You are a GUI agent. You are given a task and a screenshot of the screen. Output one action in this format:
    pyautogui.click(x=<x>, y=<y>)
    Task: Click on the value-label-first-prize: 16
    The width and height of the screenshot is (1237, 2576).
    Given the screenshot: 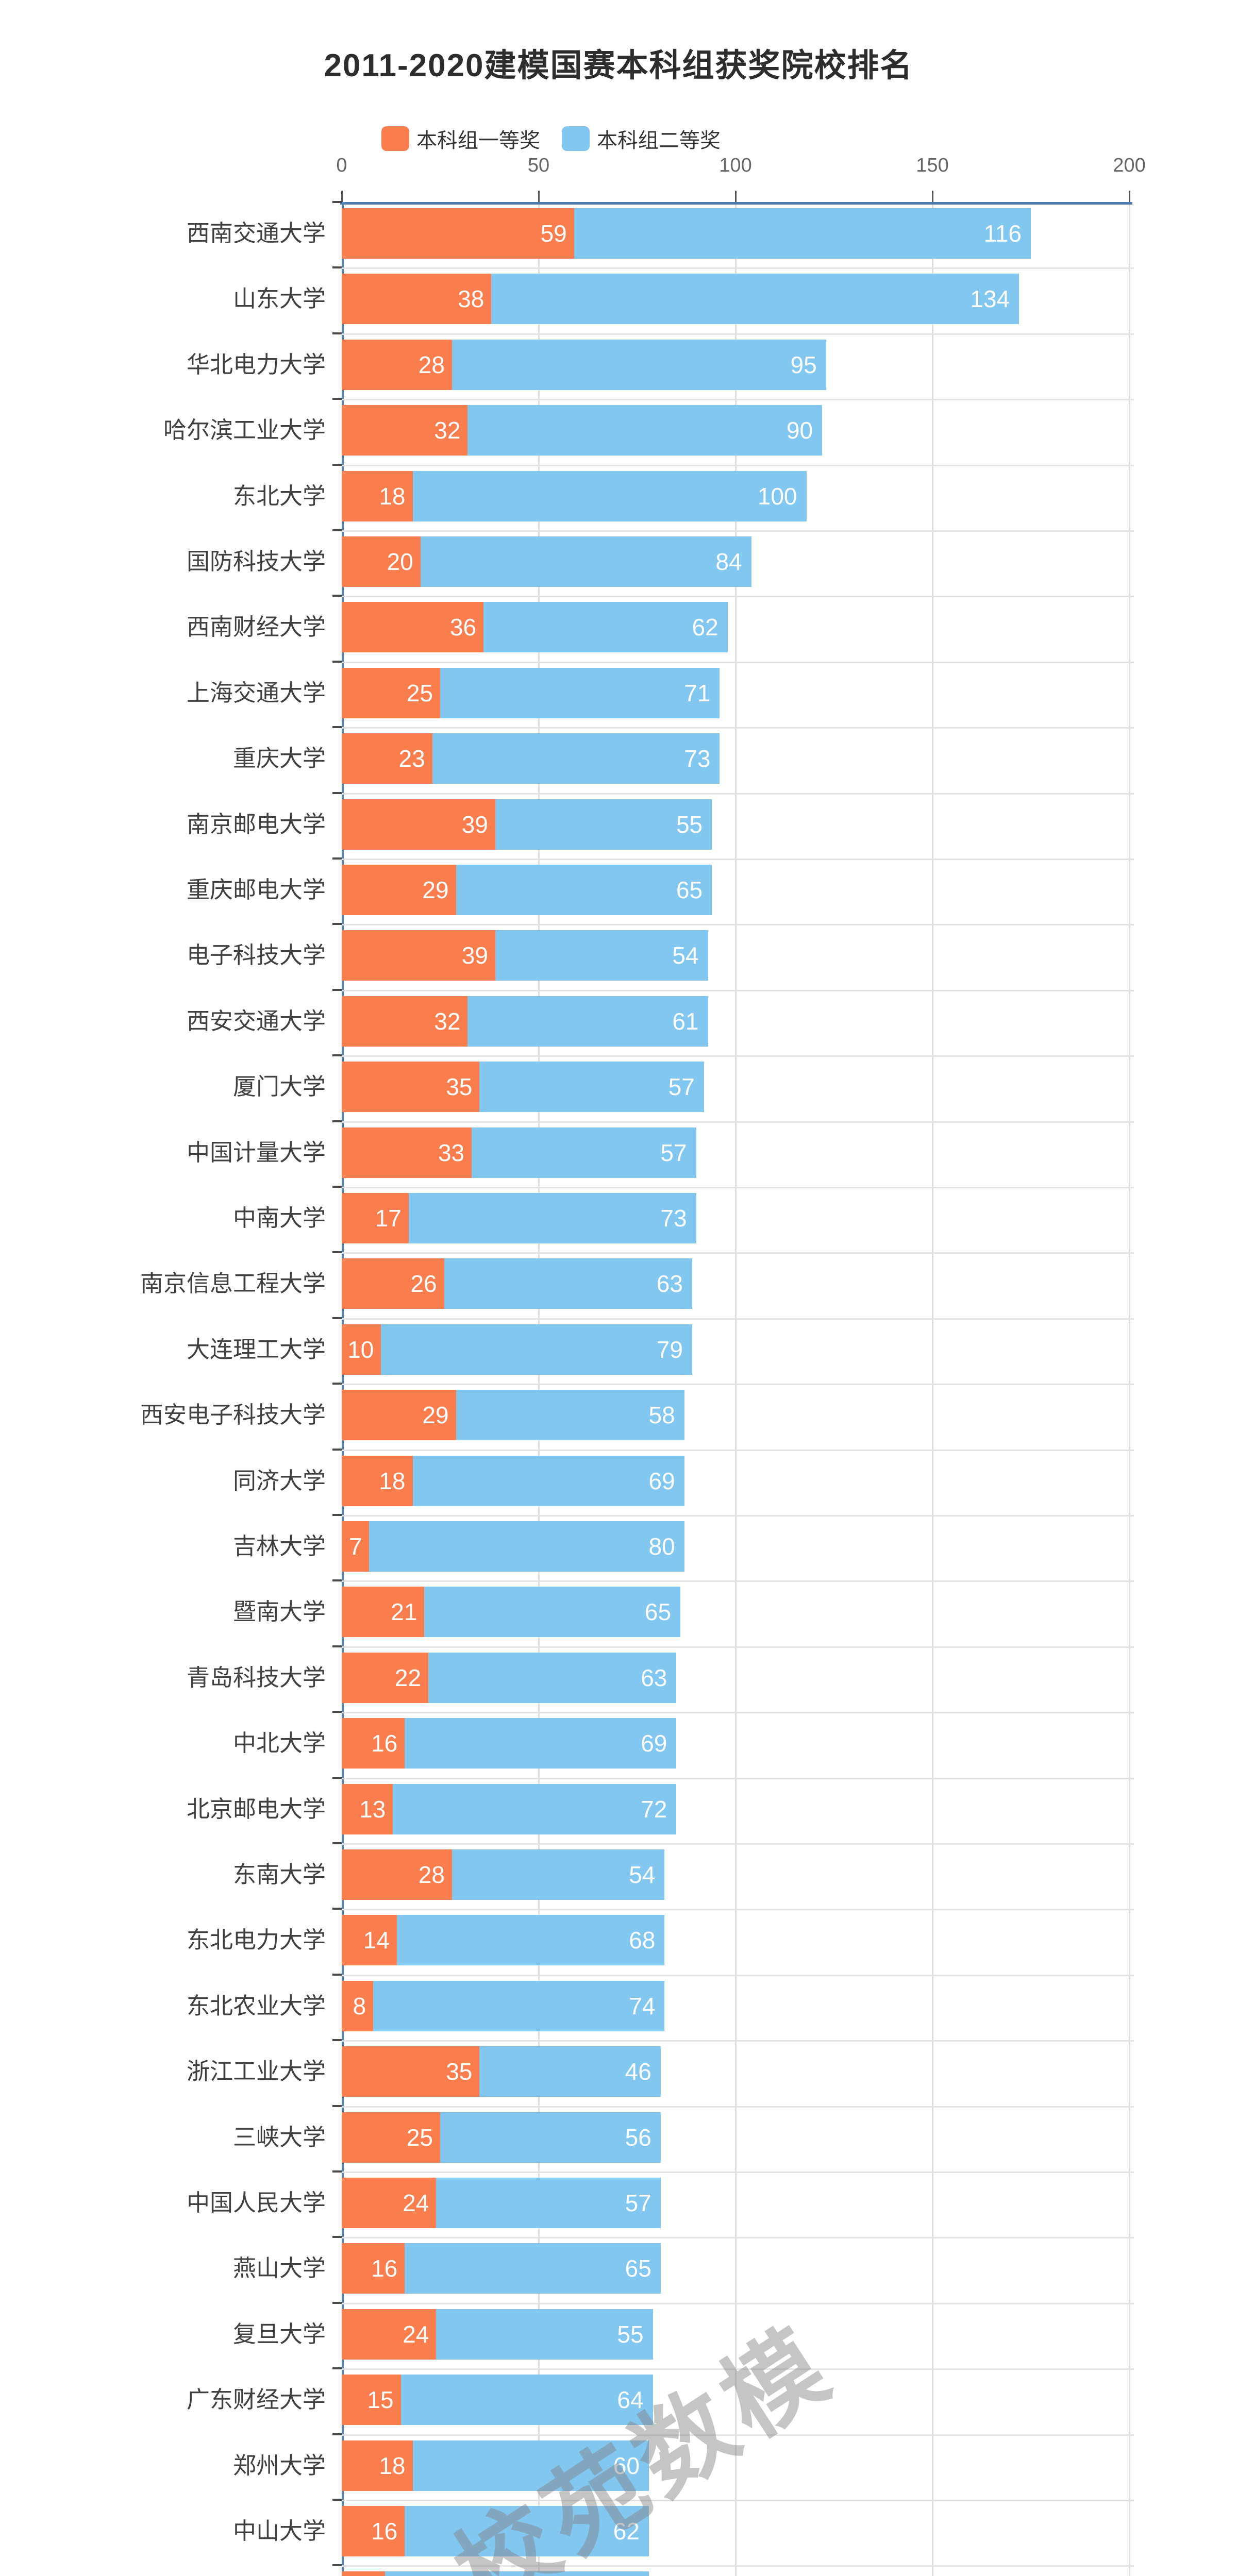 What is the action you would take?
    pyautogui.click(x=384, y=2531)
    